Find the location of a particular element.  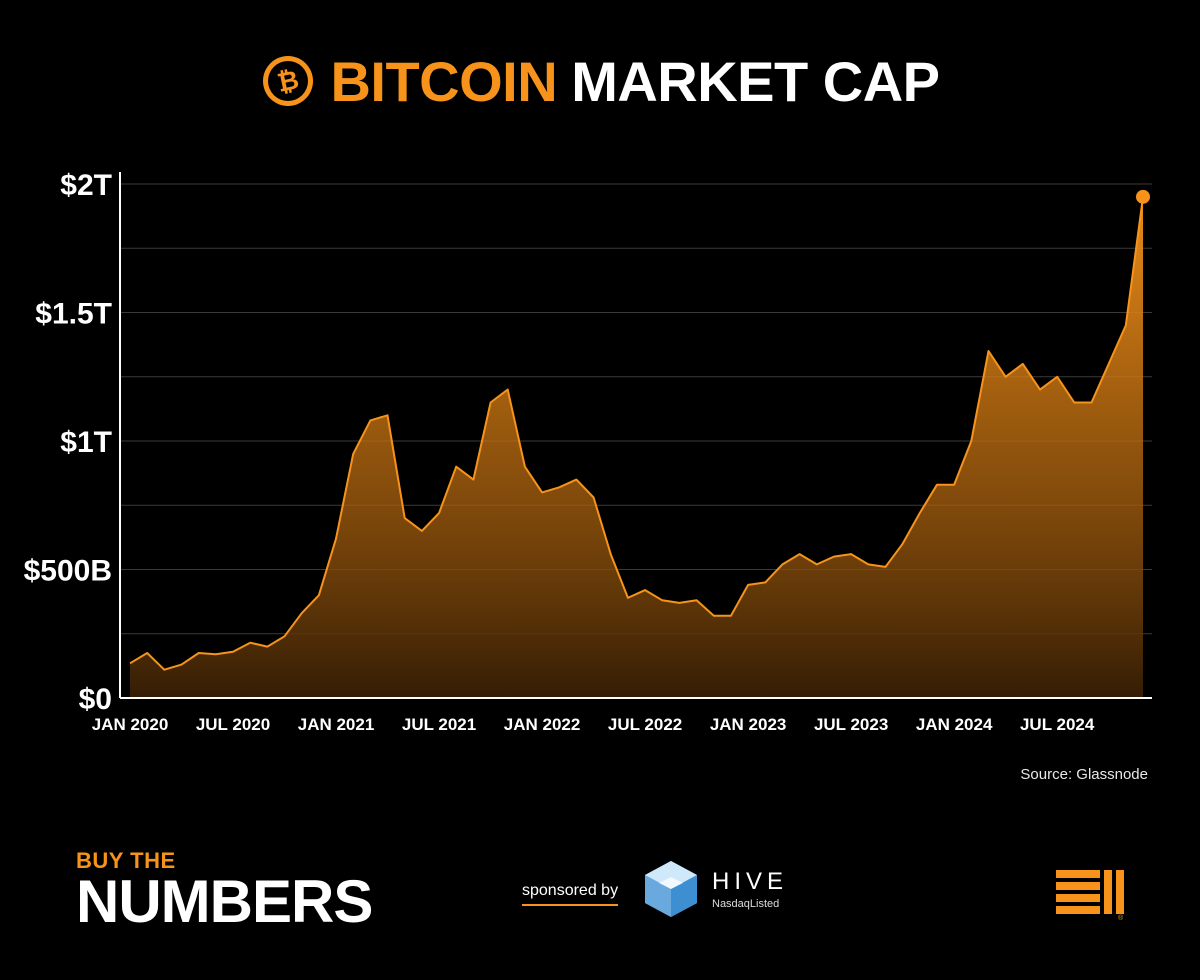

x-tick-label: JAN 2020 is located at coordinates (130, 724).